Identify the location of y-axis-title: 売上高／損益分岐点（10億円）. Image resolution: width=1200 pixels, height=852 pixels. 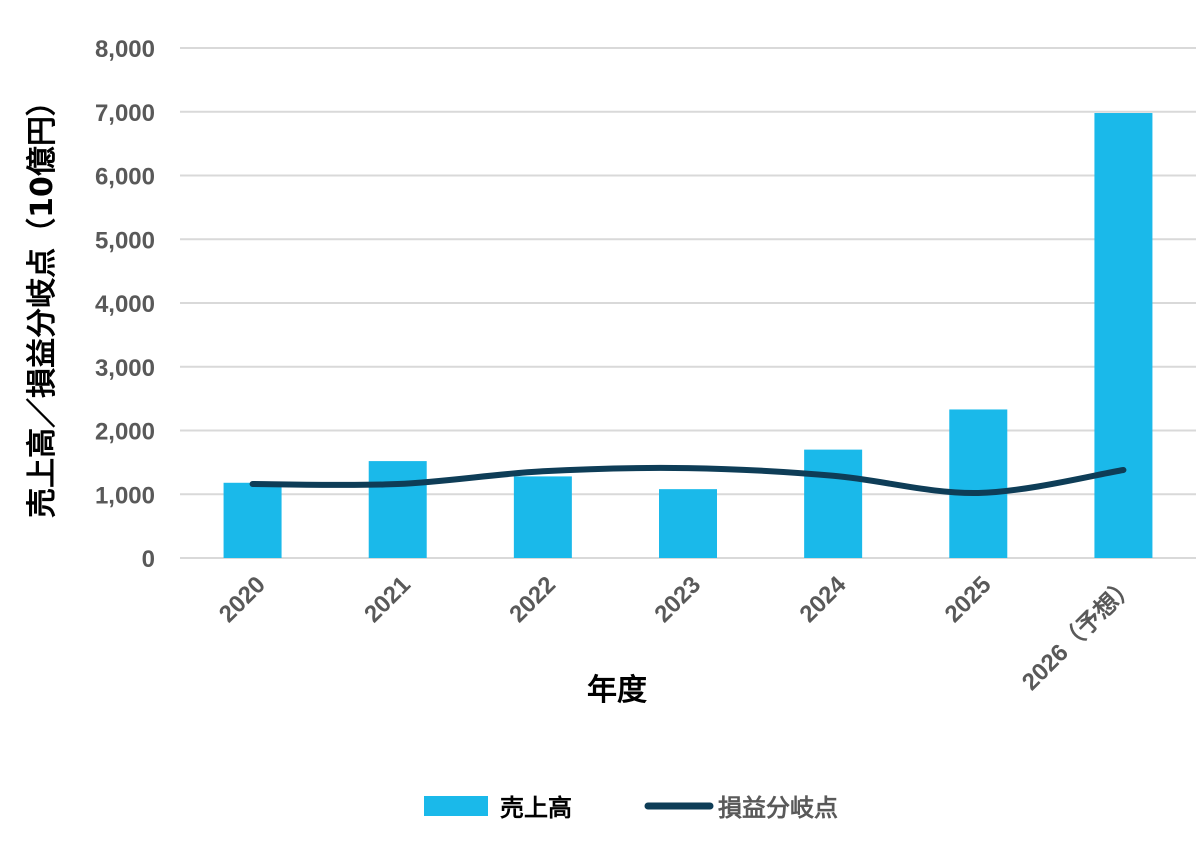
(42, 302).